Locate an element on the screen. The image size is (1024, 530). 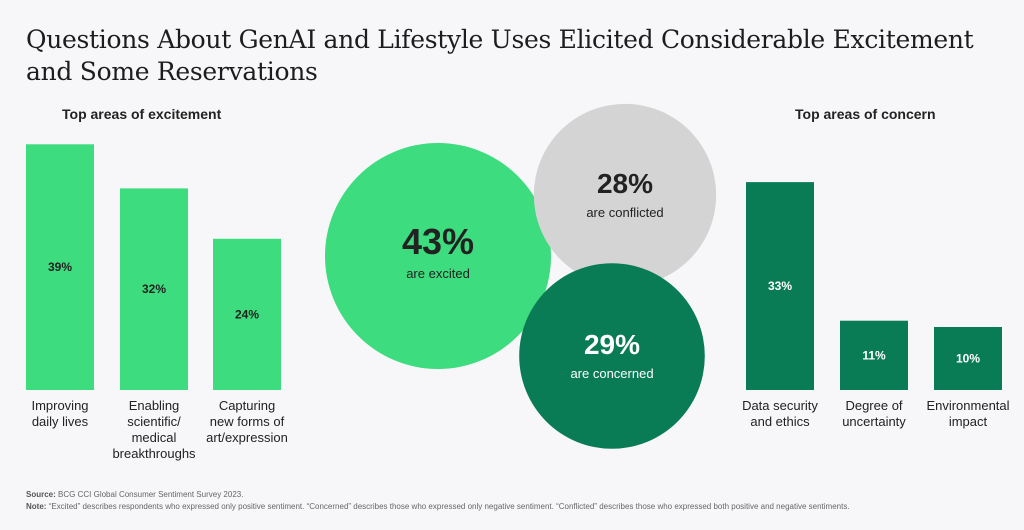
excitement-bar-value-1: 39% is located at coordinates (60, 267).